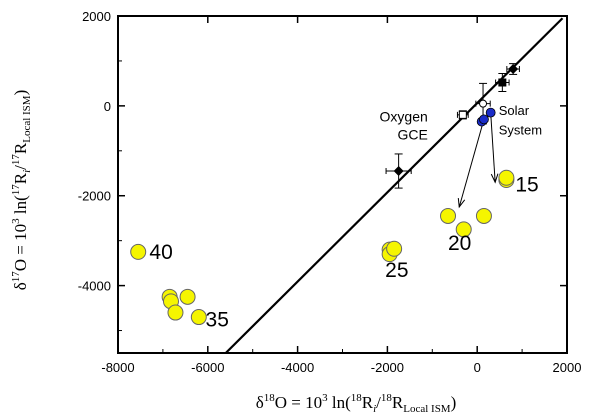  Describe the element at coordinates (396, 270) in the screenshot. I see `group-label: 25` at that location.